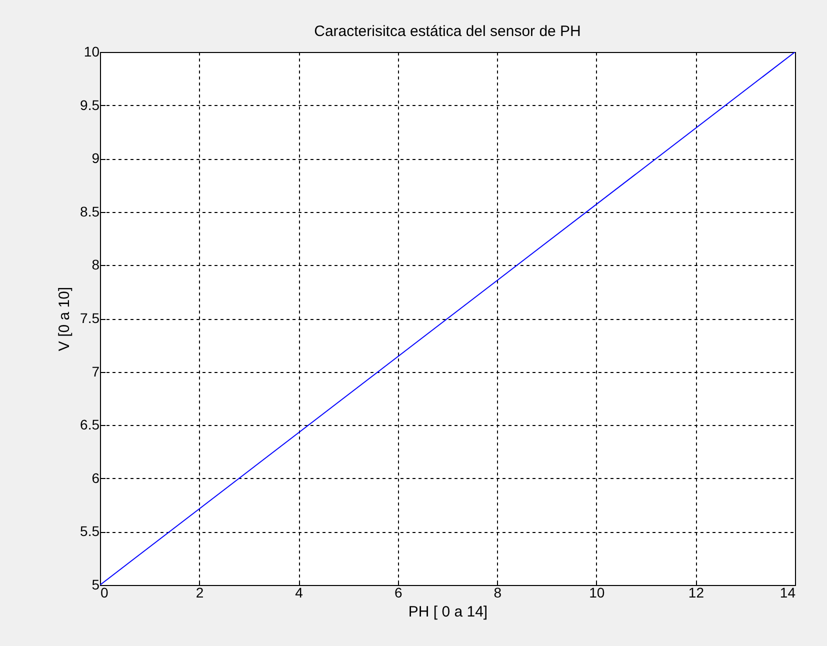 The width and height of the screenshot is (827, 646). What do you see at coordinates (498, 592) in the screenshot?
I see `x-tick-label: 8` at bounding box center [498, 592].